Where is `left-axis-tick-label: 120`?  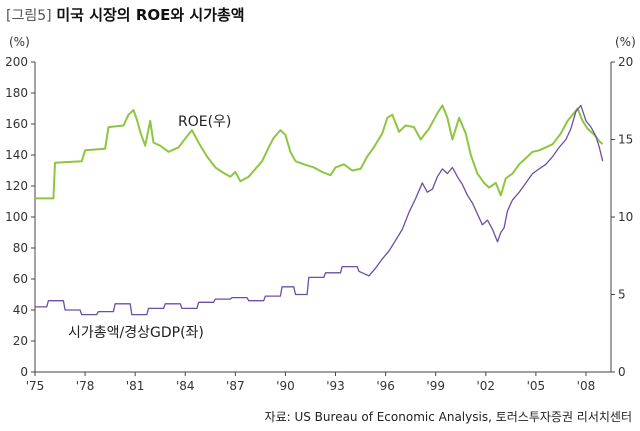
left-axis-tick-label: 120 is located at coordinates (16, 186).